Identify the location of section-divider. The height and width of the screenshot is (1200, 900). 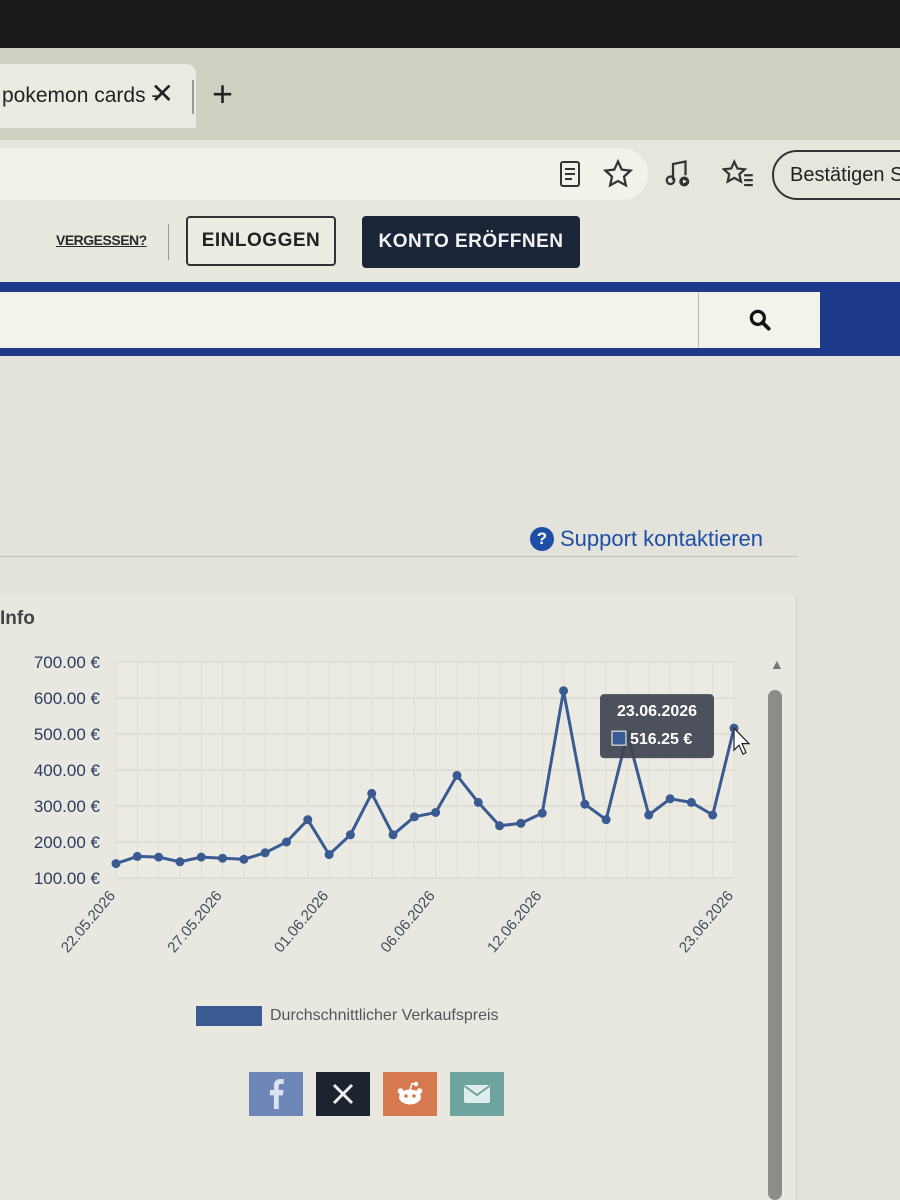
(399, 556).